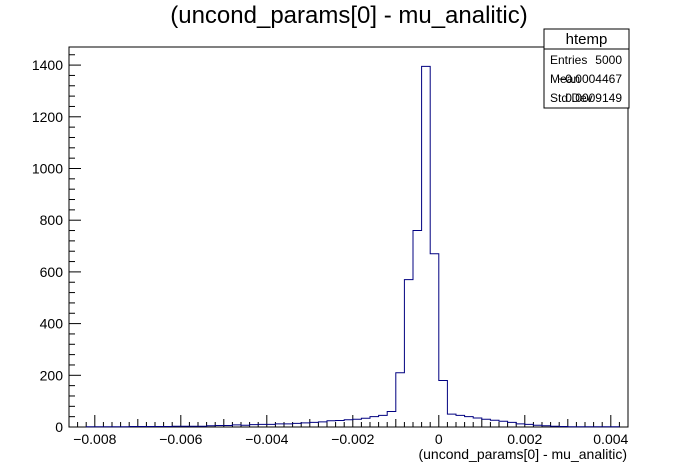 This screenshot has width=698, height=474. I want to click on x-tick-label: −0.006, so click(180, 439).